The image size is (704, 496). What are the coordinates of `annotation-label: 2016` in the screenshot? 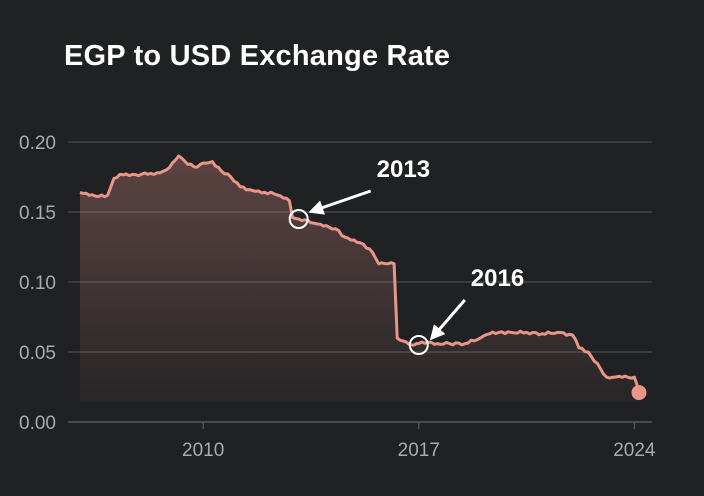 It's located at (497, 278).